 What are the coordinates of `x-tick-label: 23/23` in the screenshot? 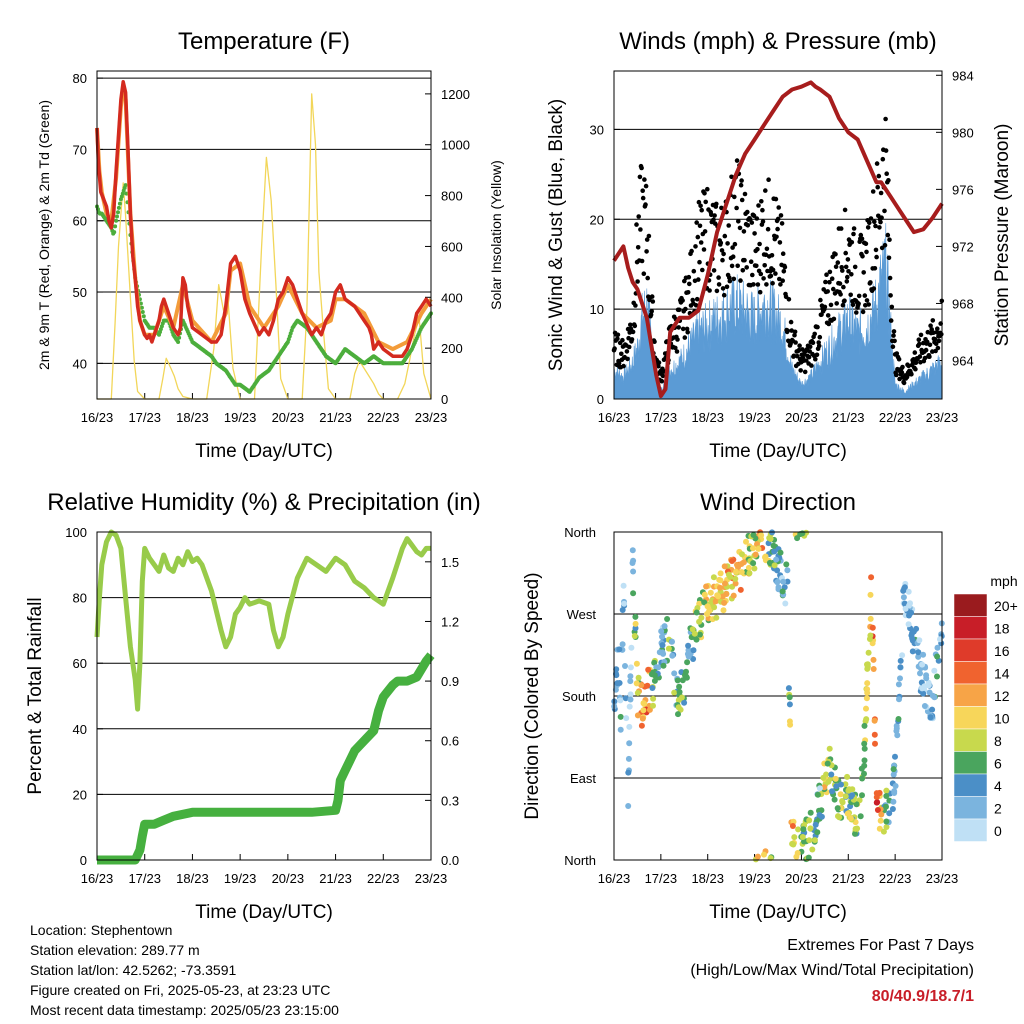 It's located at (942, 878).